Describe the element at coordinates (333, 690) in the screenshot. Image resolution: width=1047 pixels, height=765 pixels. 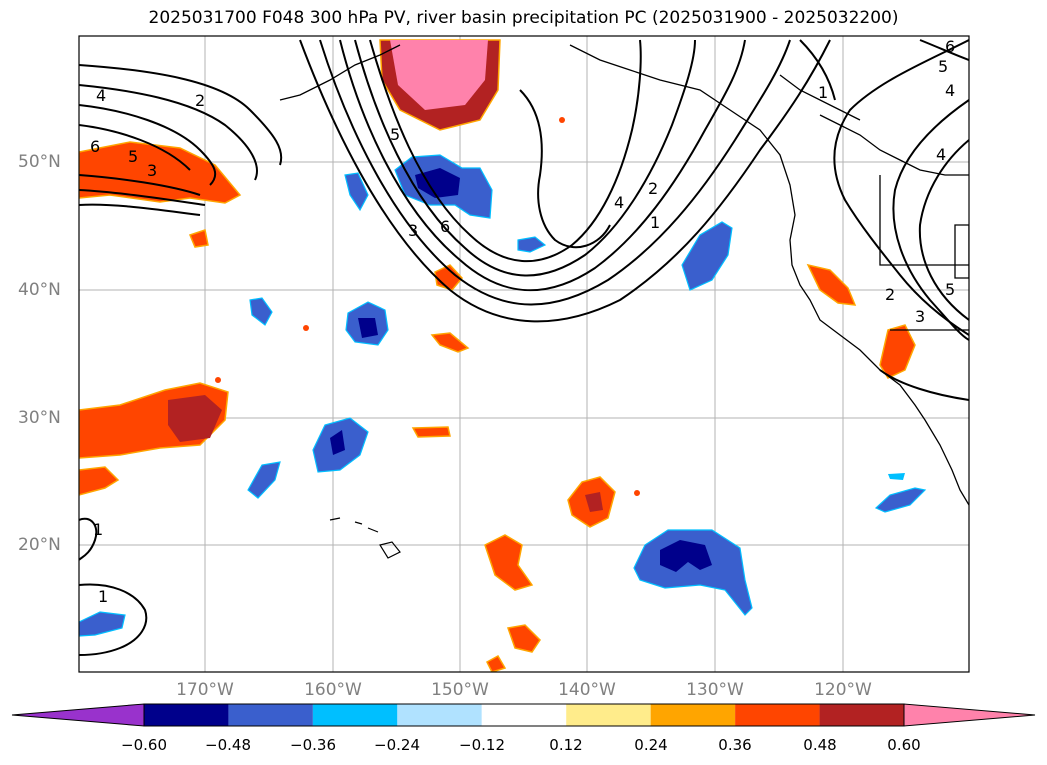
I see `lon-label: 160°W` at that location.